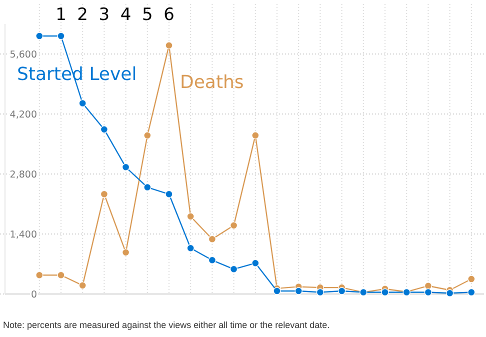 The height and width of the screenshot is (337, 486). Describe the element at coordinates (33, 294) in the screenshot. I see `y-tick-label: 0` at that location.